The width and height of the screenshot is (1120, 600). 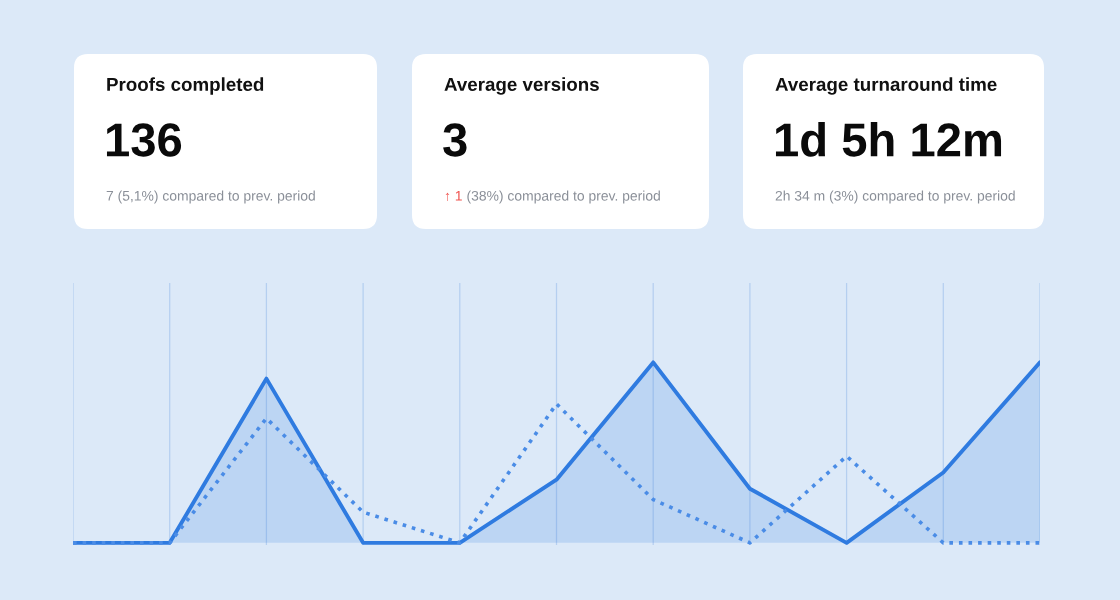 I want to click on text: Average versions, so click(x=521, y=86).